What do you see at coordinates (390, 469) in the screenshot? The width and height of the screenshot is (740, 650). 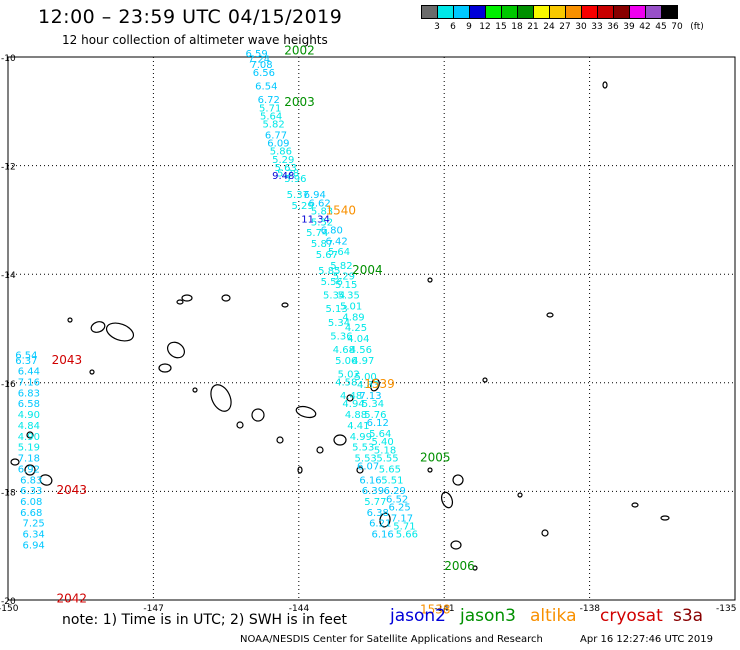 I see `wave-height-label: 5.65` at bounding box center [390, 469].